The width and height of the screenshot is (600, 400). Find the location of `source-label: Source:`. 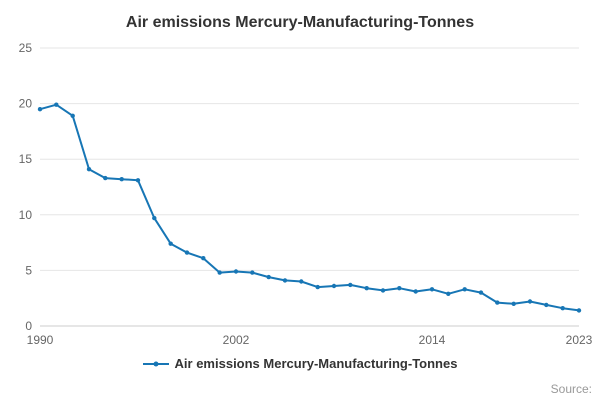

source-label: Source: is located at coordinates (571, 389).